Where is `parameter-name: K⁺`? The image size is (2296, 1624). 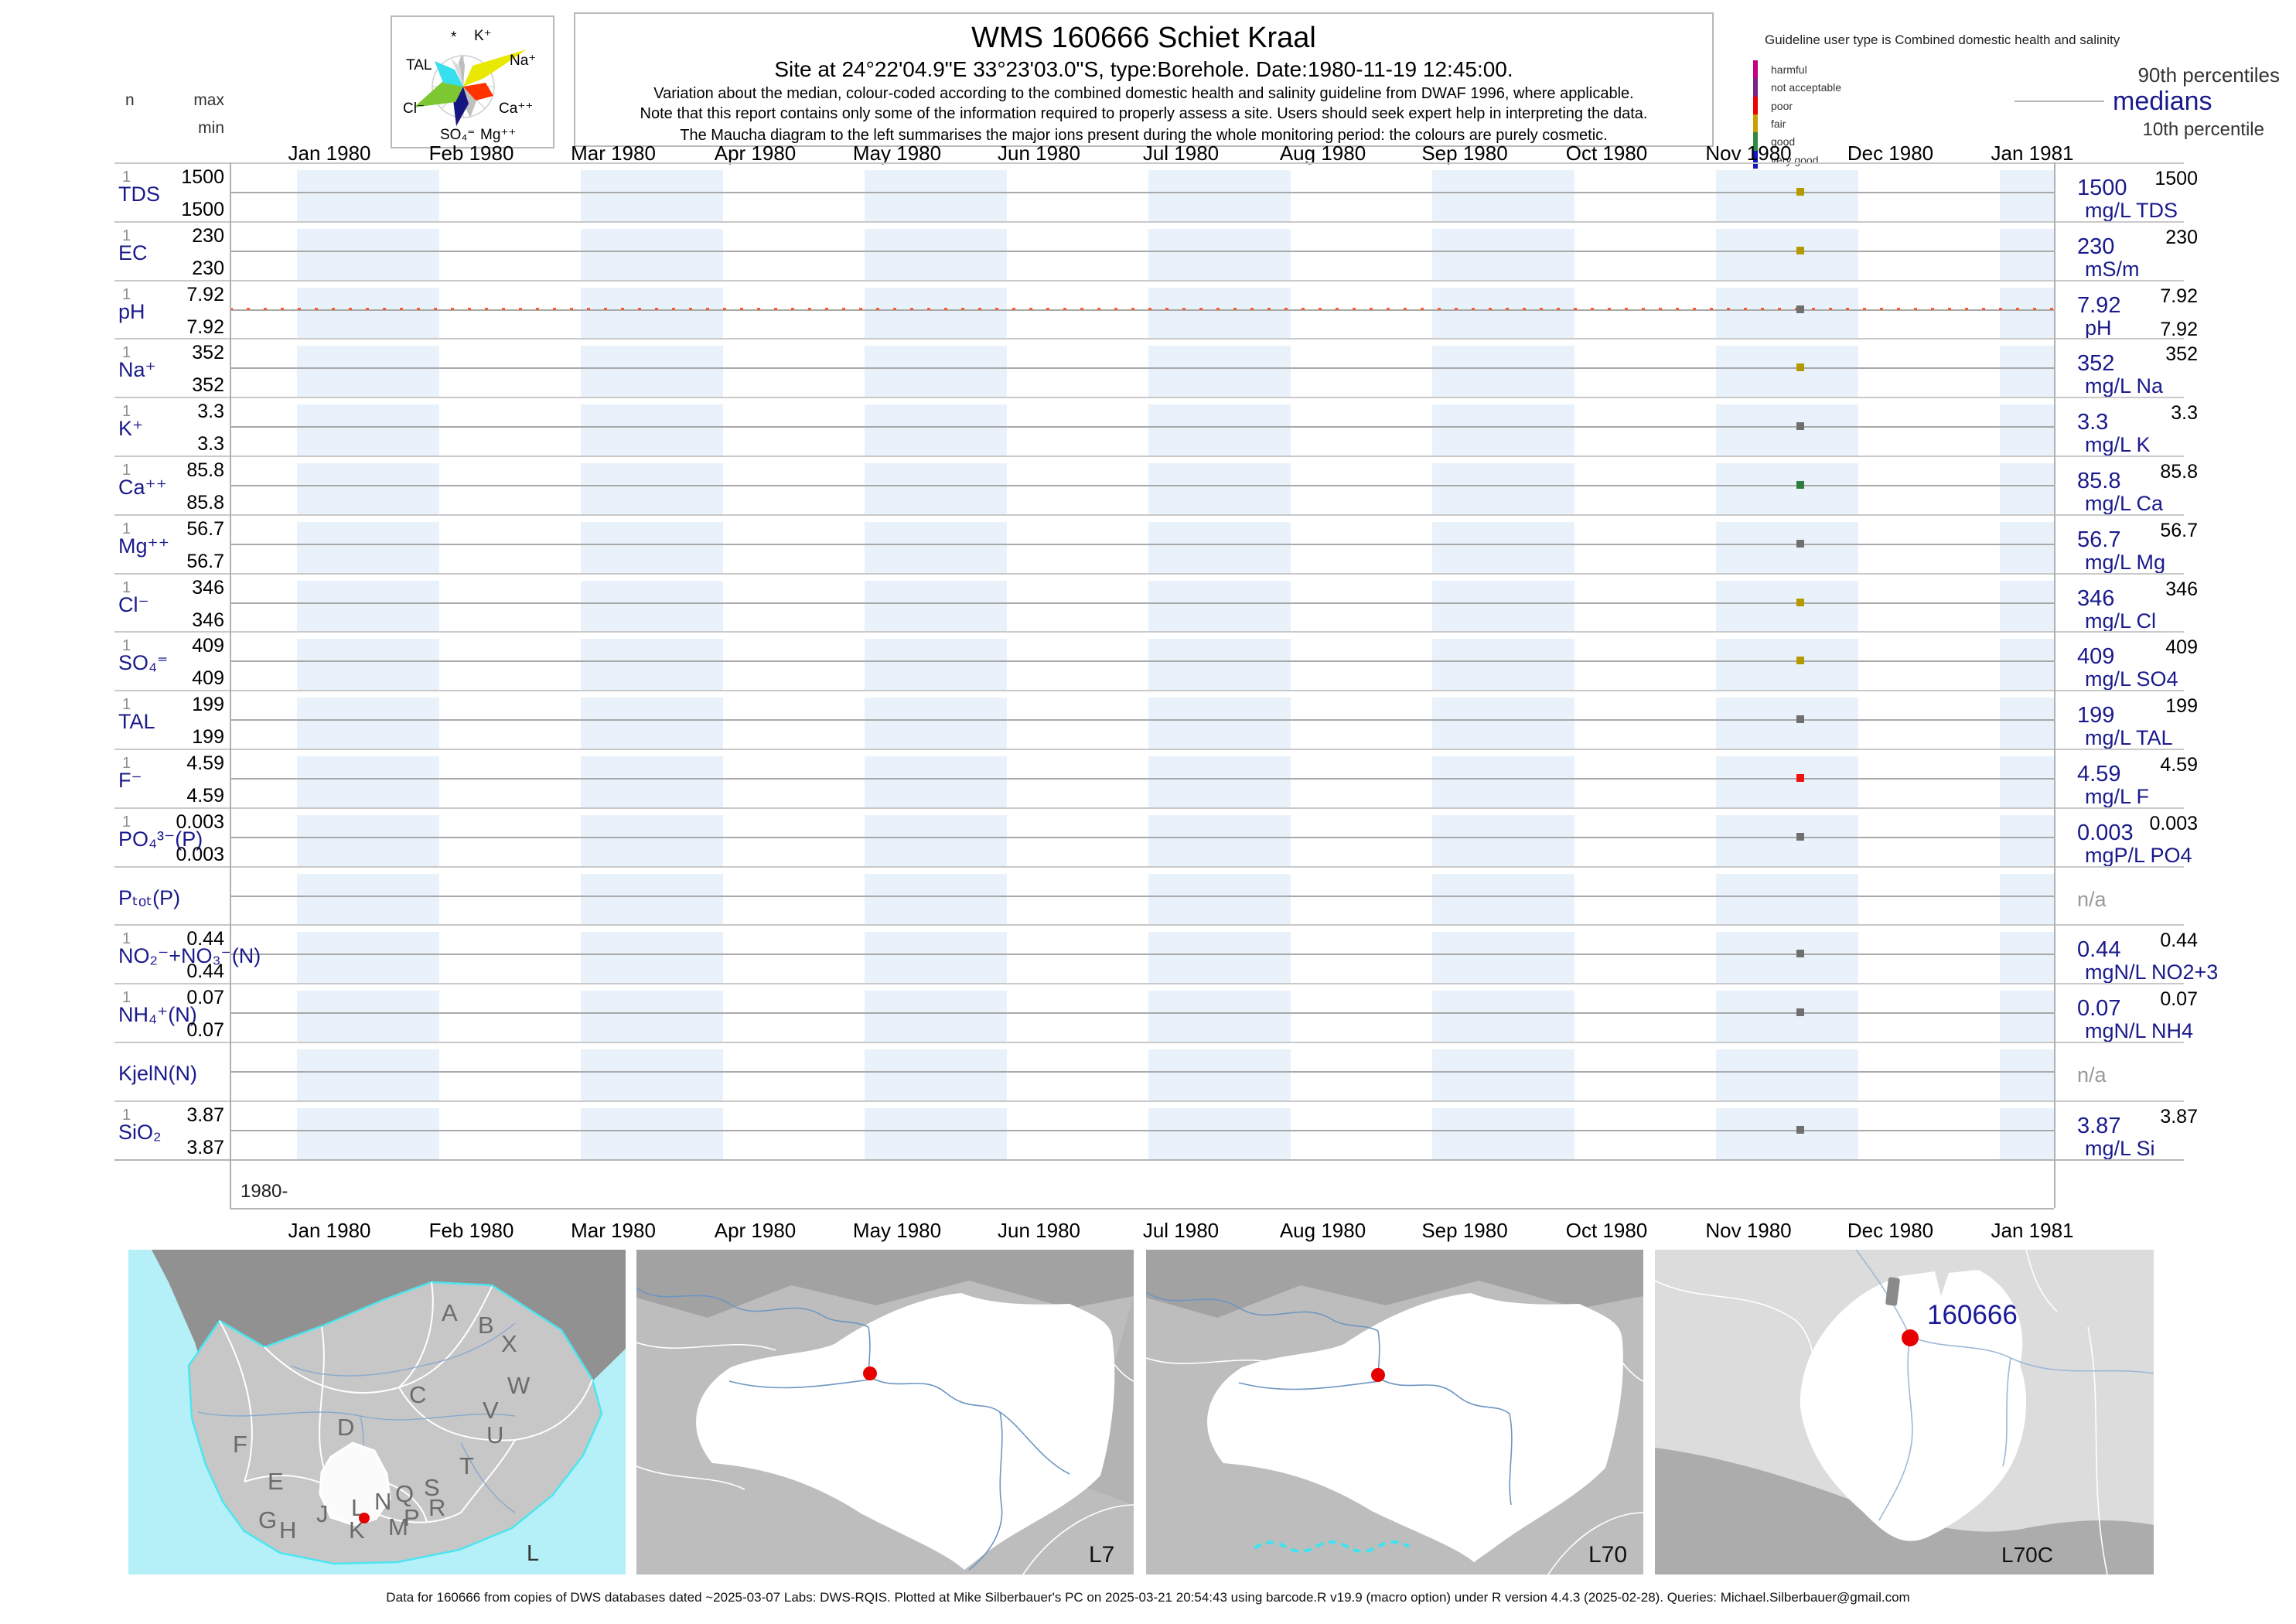 parameter-name: K⁺ is located at coordinates (131, 429).